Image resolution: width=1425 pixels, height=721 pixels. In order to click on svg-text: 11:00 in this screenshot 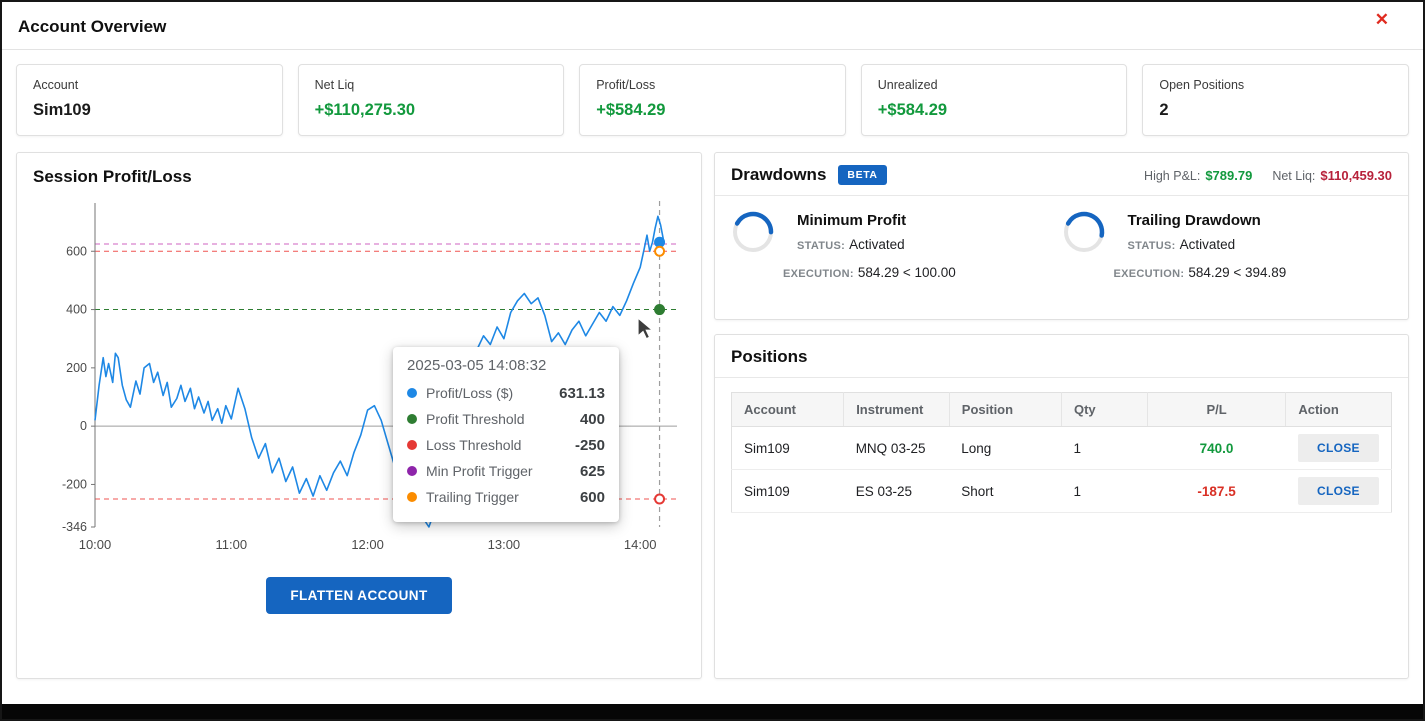, I will do `click(232, 544)`.